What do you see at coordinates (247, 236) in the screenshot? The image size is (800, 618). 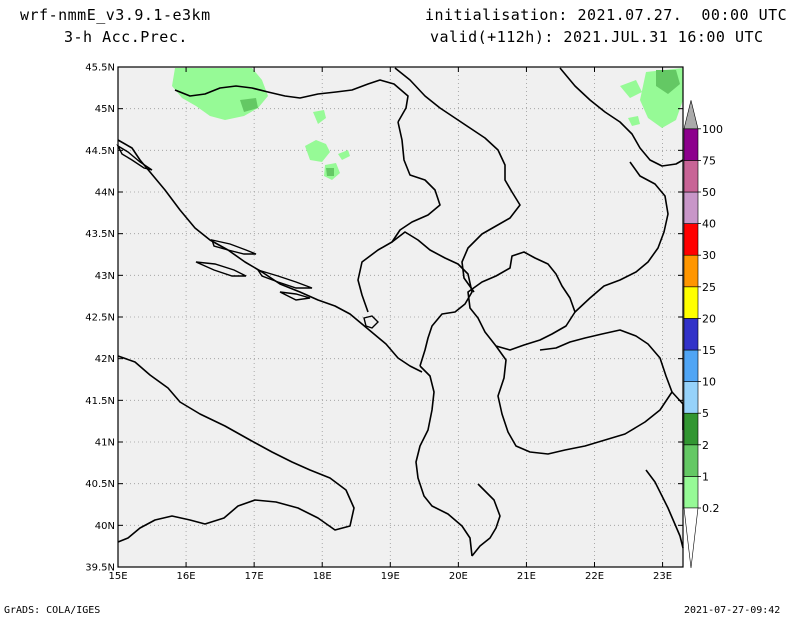 I see `adriatic-islands` at bounding box center [247, 236].